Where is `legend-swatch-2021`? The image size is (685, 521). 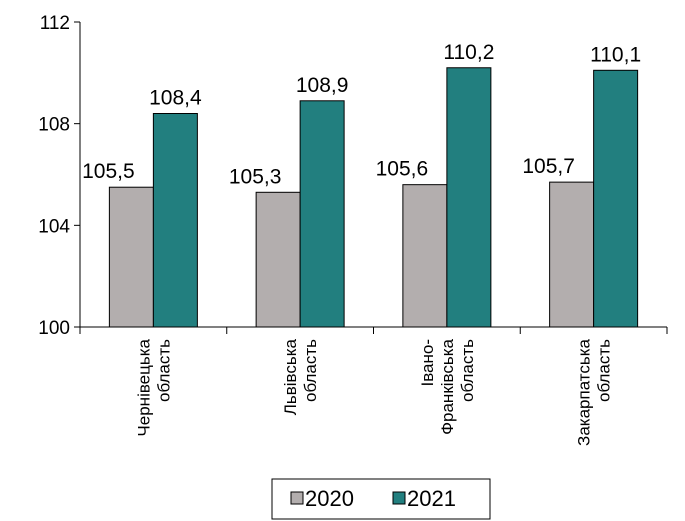 legend-swatch-2021 is located at coordinates (399, 498).